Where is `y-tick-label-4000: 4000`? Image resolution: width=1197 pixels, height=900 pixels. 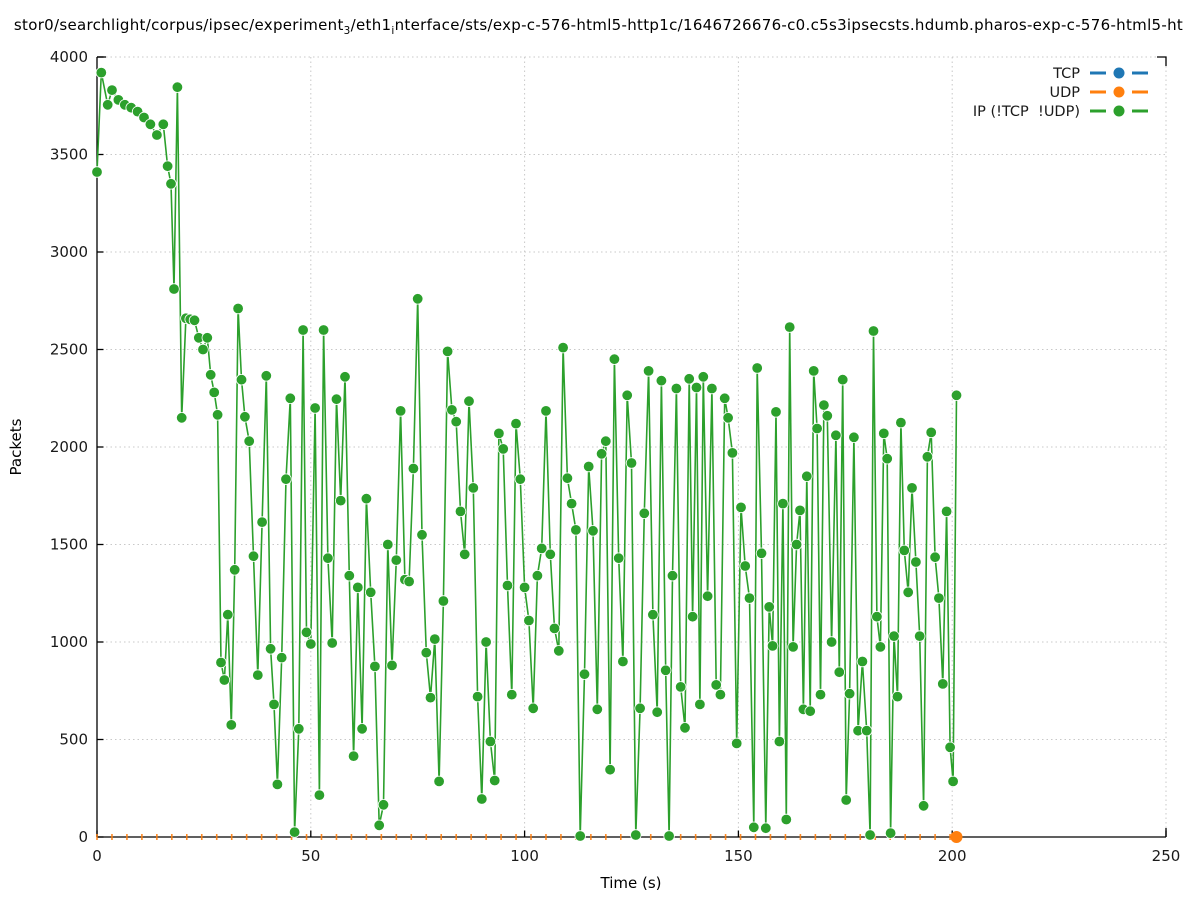
y-tick-label-4000: 4000 is located at coordinates (69, 57).